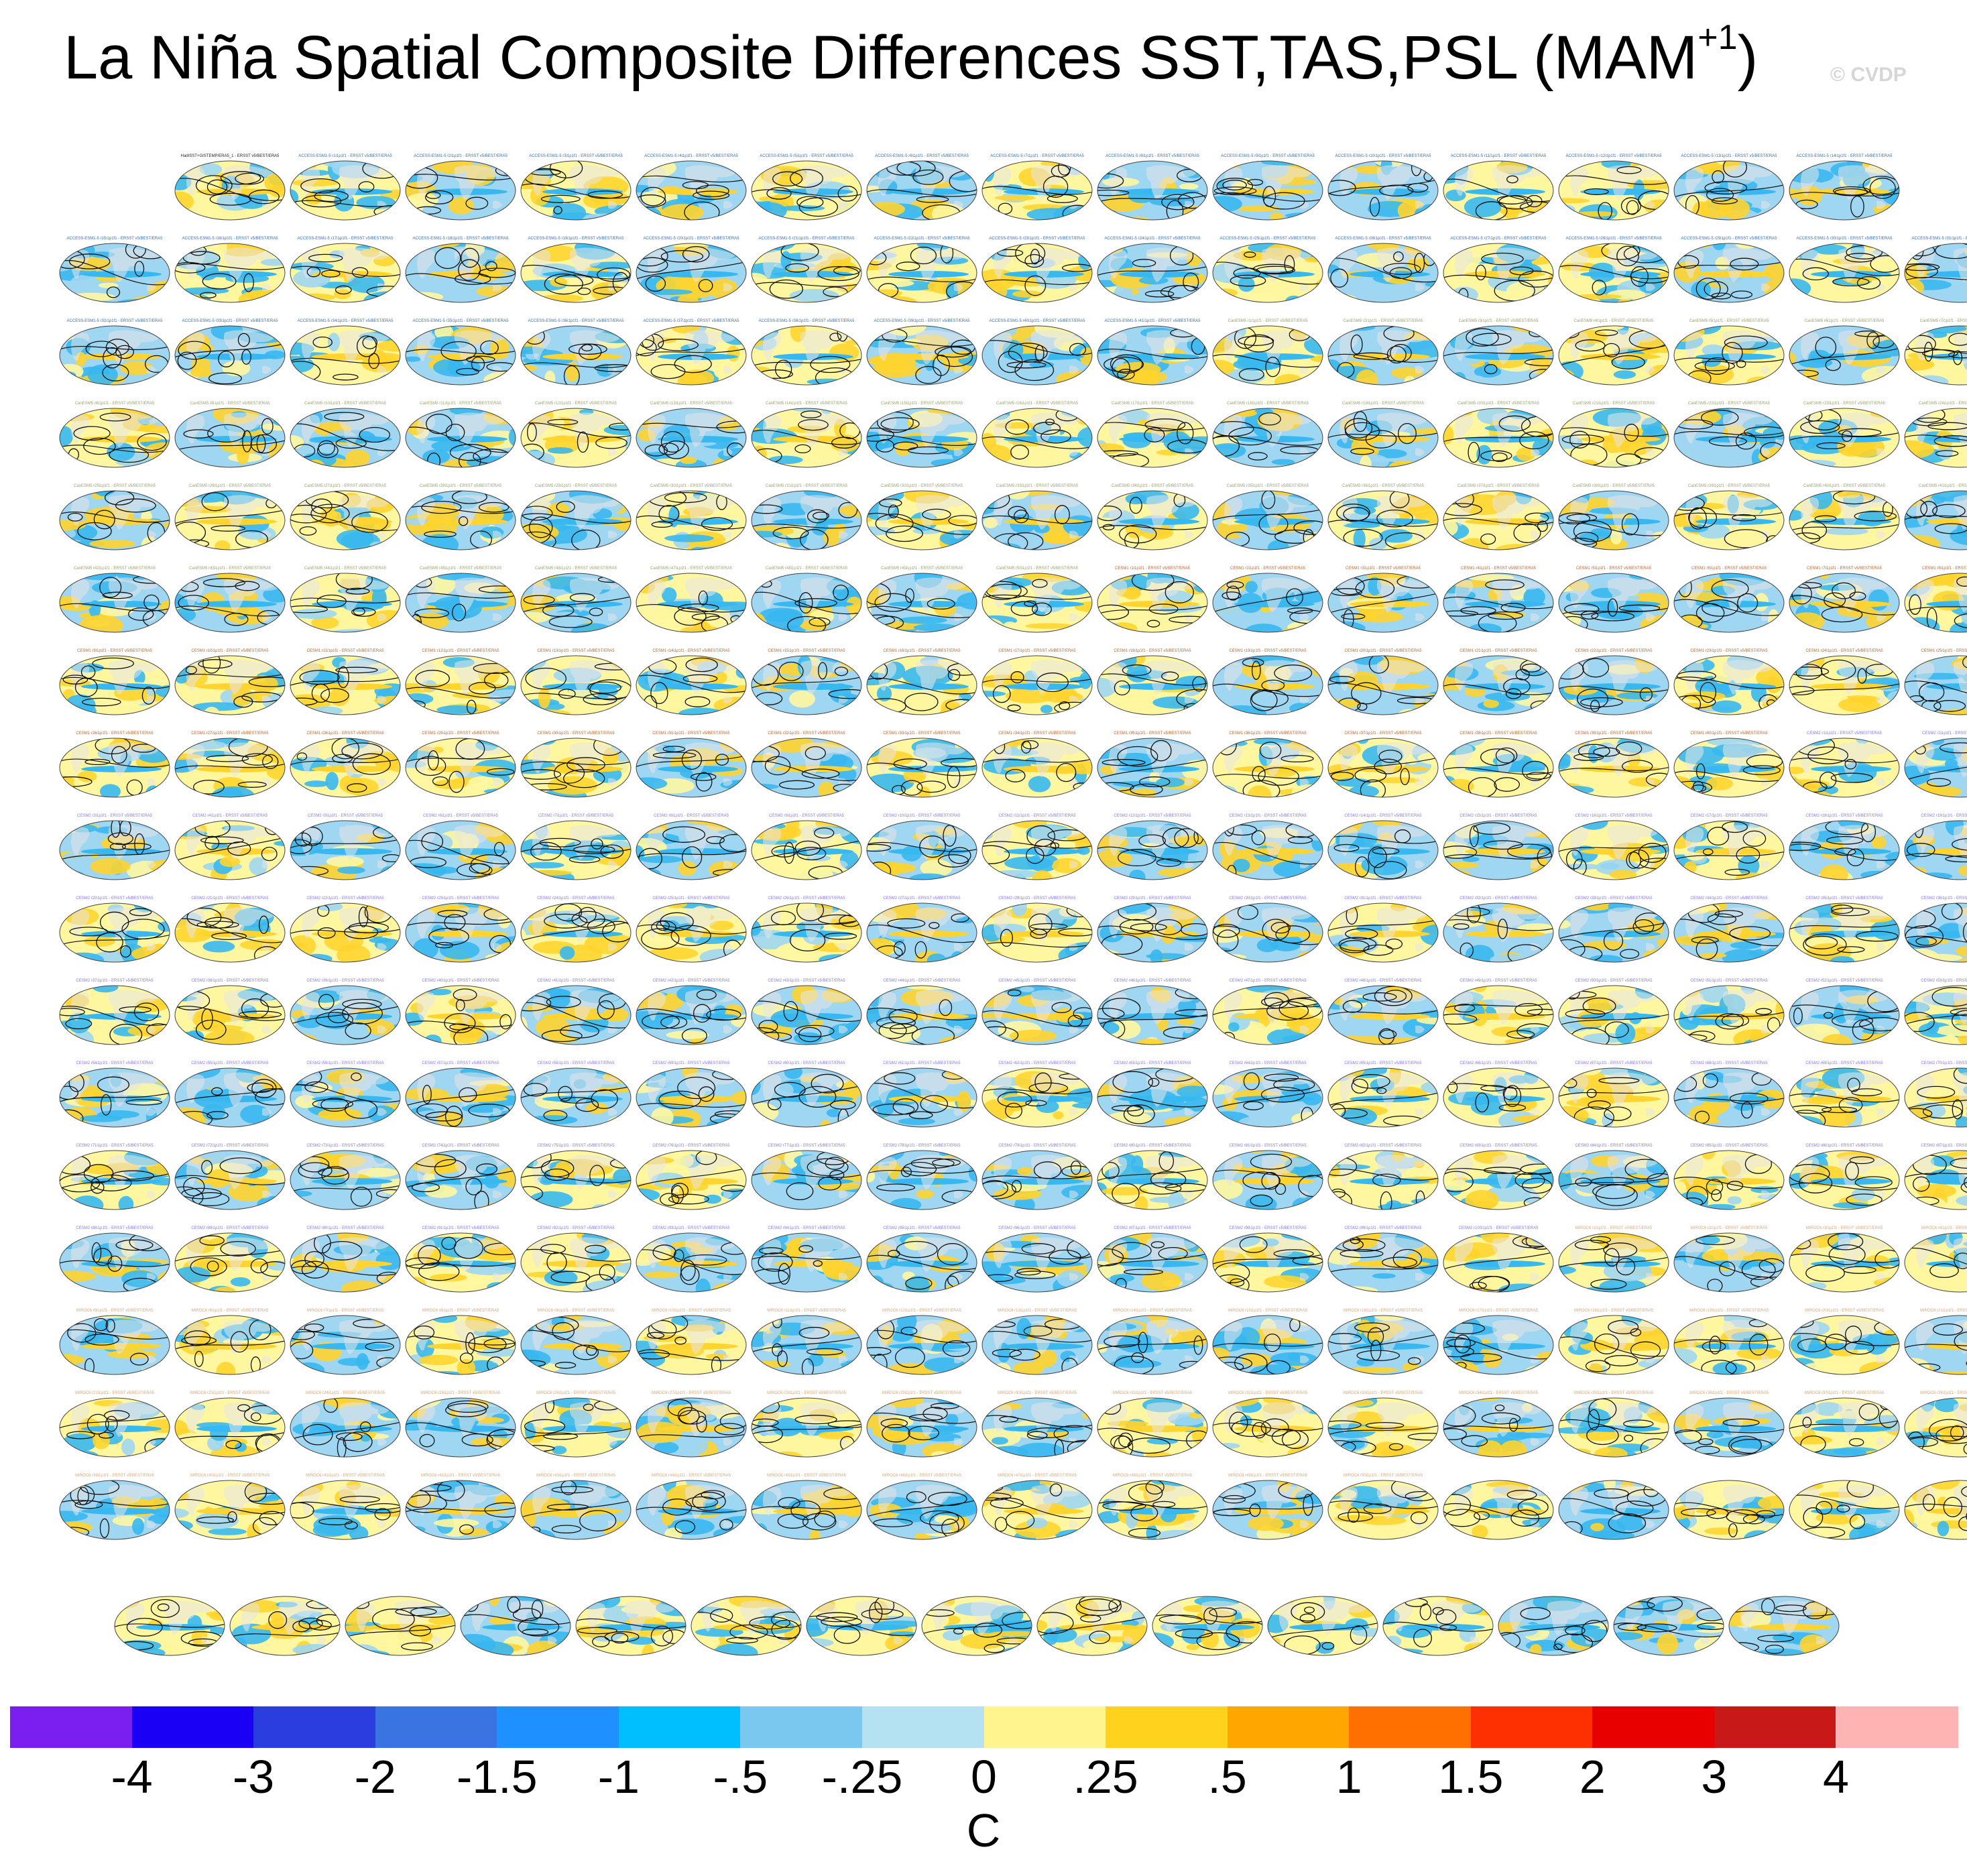 This screenshot has width=1967, height=1876. What do you see at coordinates (691, 1342) in the screenshot?
I see `map-panel: MIROC6 r10i1p1f1 - ERSST v5/BEST/ERA5` at bounding box center [691, 1342].